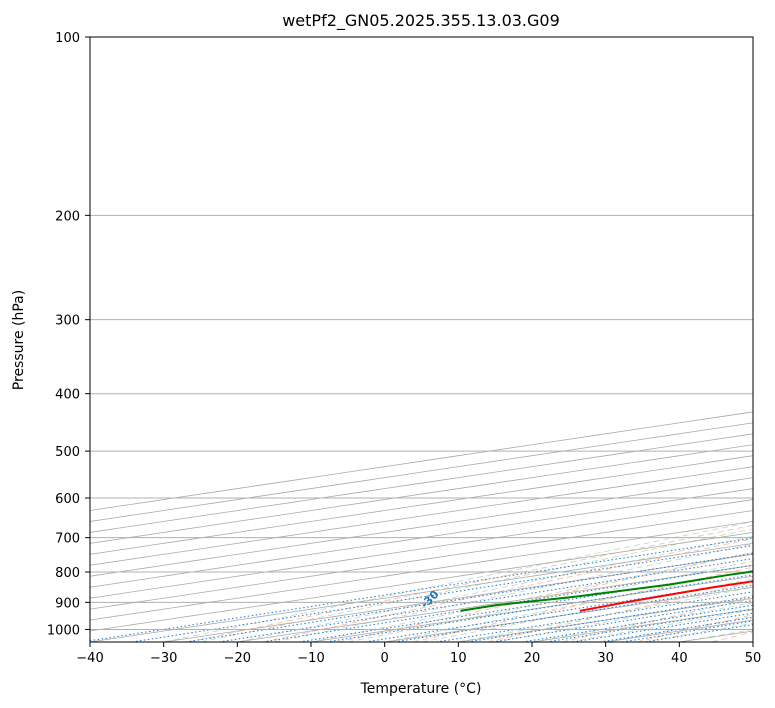  Describe the element at coordinates (67, 395) in the screenshot. I see `y-tick-label: 400` at that location.